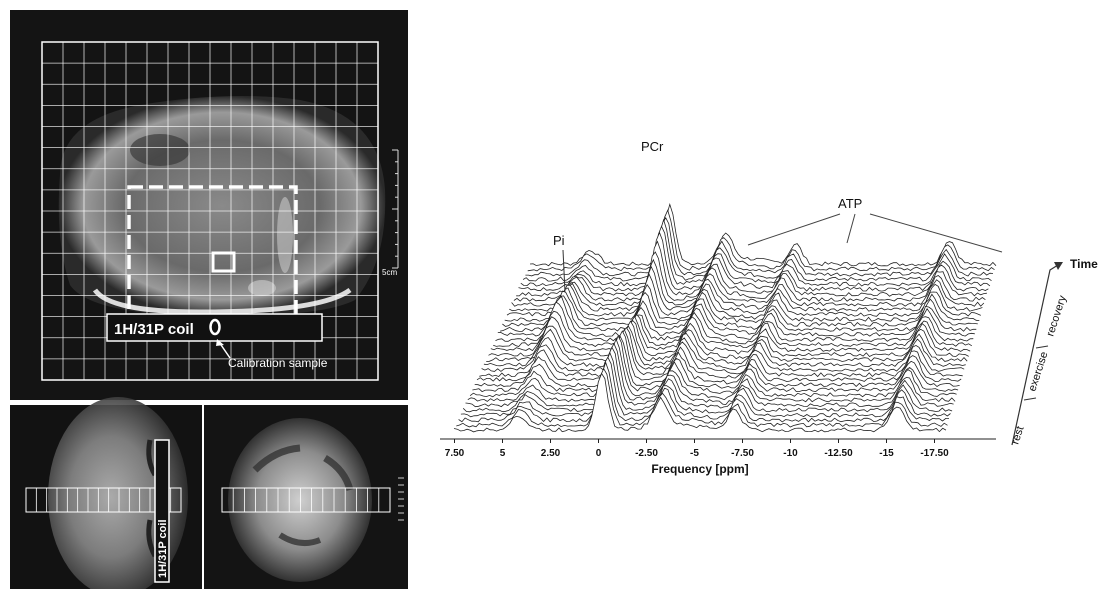 The height and width of the screenshot is (594, 1104). I want to click on time-phase-recovery: recovery, so click(1056, 316).